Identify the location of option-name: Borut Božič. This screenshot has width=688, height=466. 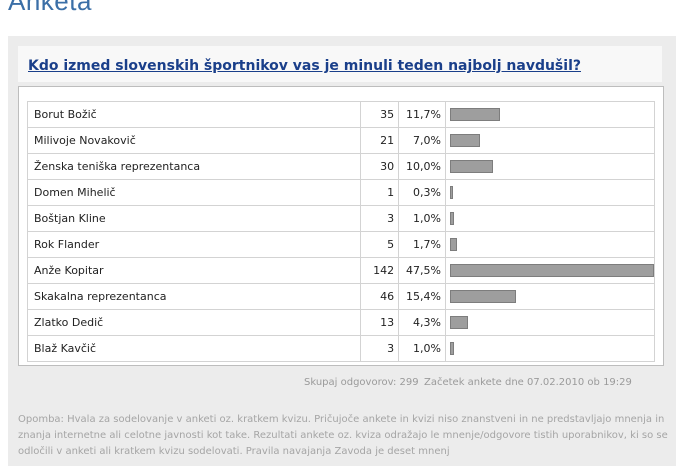
(194, 114).